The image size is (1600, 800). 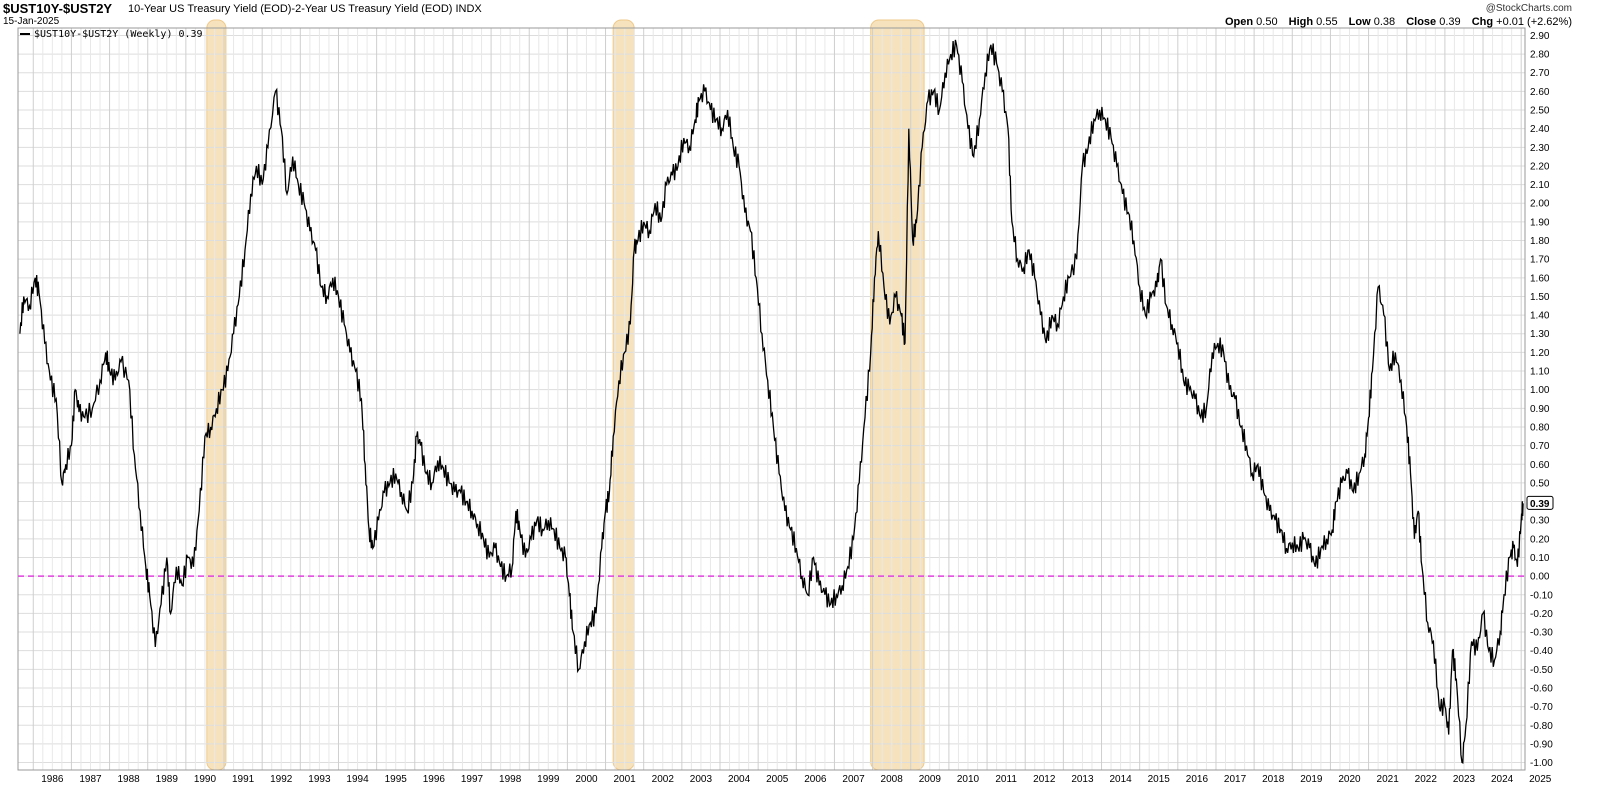 What do you see at coordinates (281, 779) in the screenshot?
I see `x-tick-label: 1992` at bounding box center [281, 779].